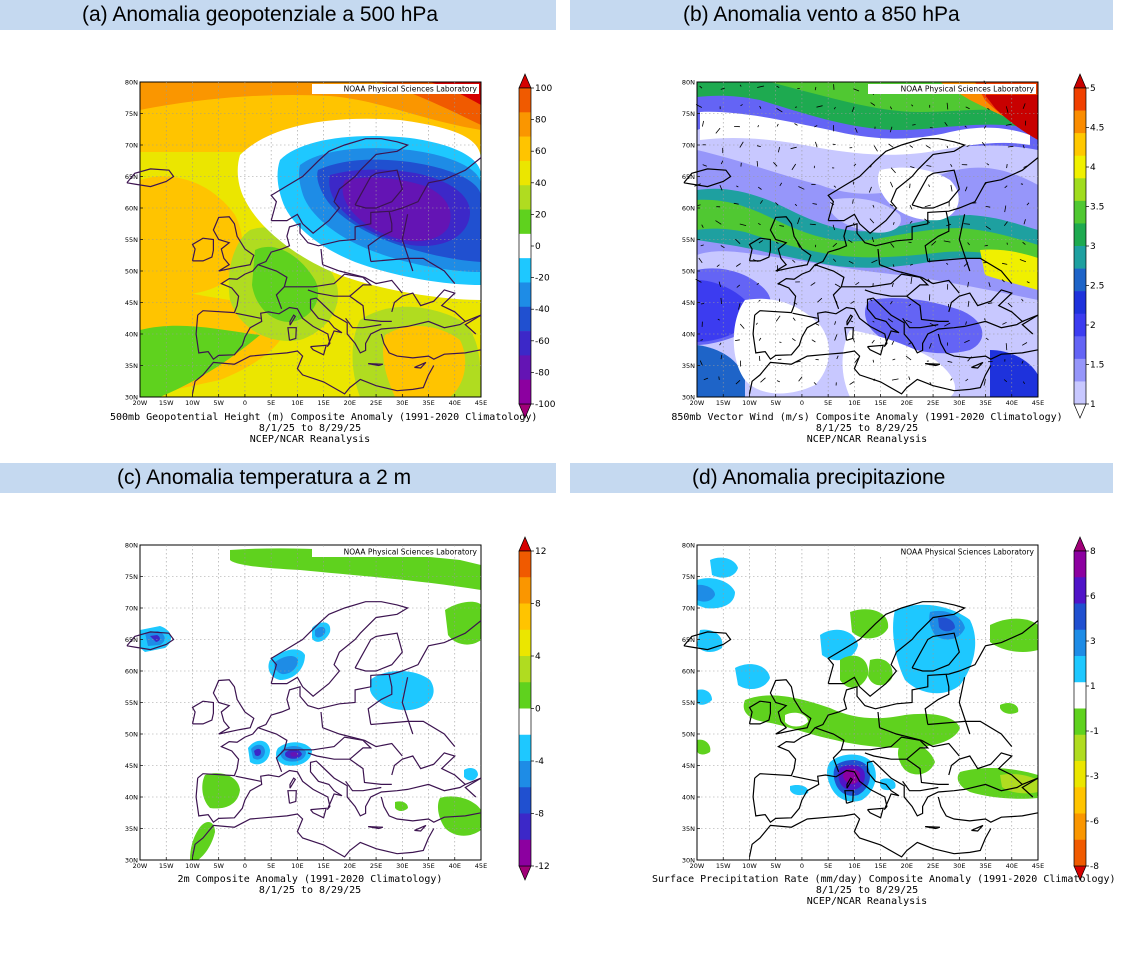 Image resolution: width=1127 pixels, height=975 pixels. I want to click on coastlines-c, so click(304, 729).